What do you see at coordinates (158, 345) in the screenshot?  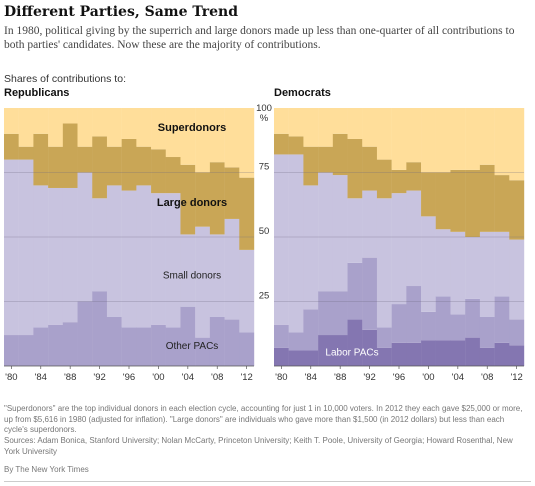 I see `bar-rep-2000-s3` at bounding box center [158, 345].